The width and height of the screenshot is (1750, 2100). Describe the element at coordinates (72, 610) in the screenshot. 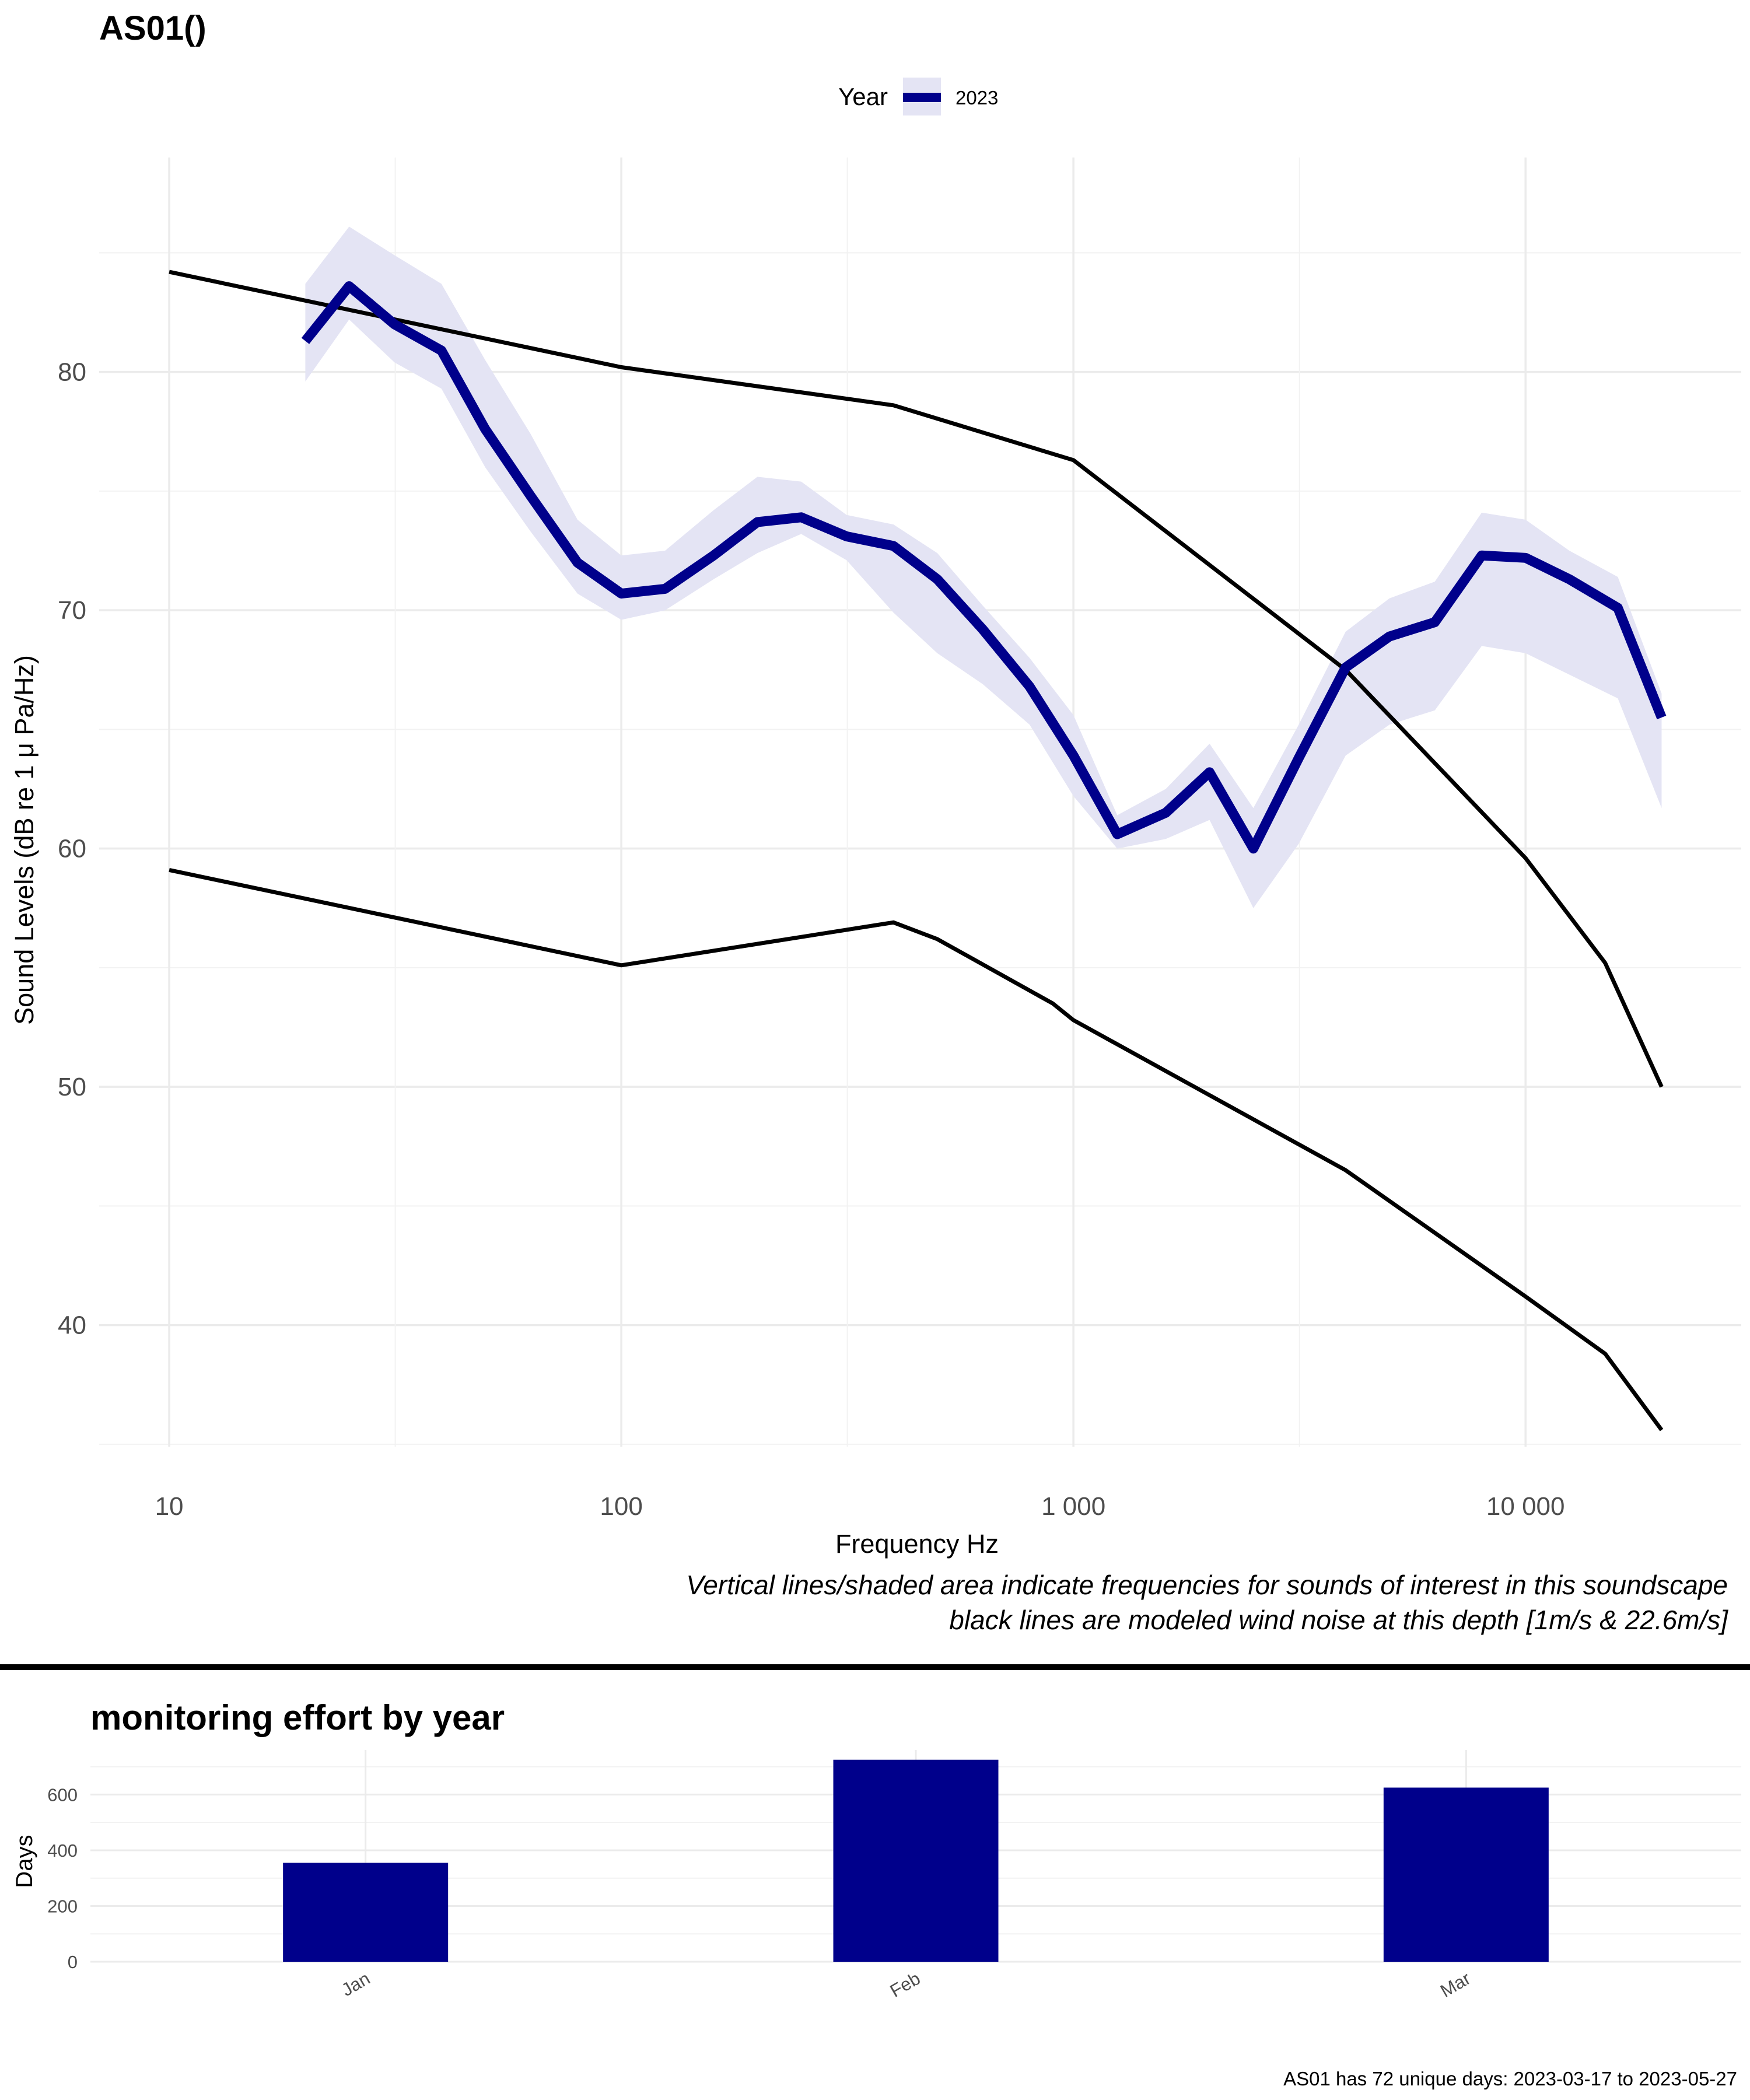

I see `y-tick-label: 70` at that location.